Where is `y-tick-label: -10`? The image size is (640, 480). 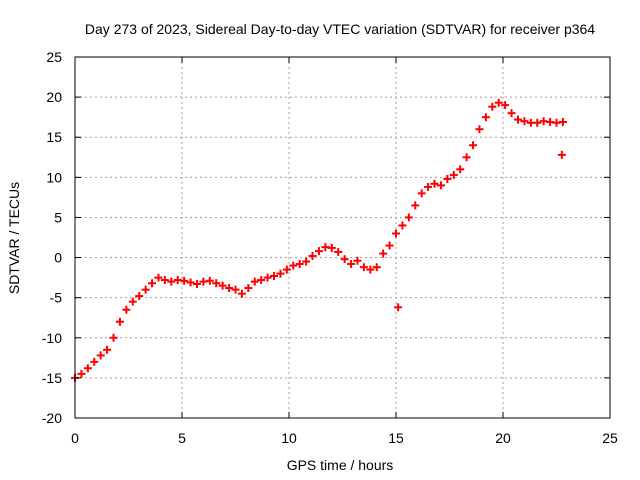
y-tick-label: -10 is located at coordinates (52, 338).